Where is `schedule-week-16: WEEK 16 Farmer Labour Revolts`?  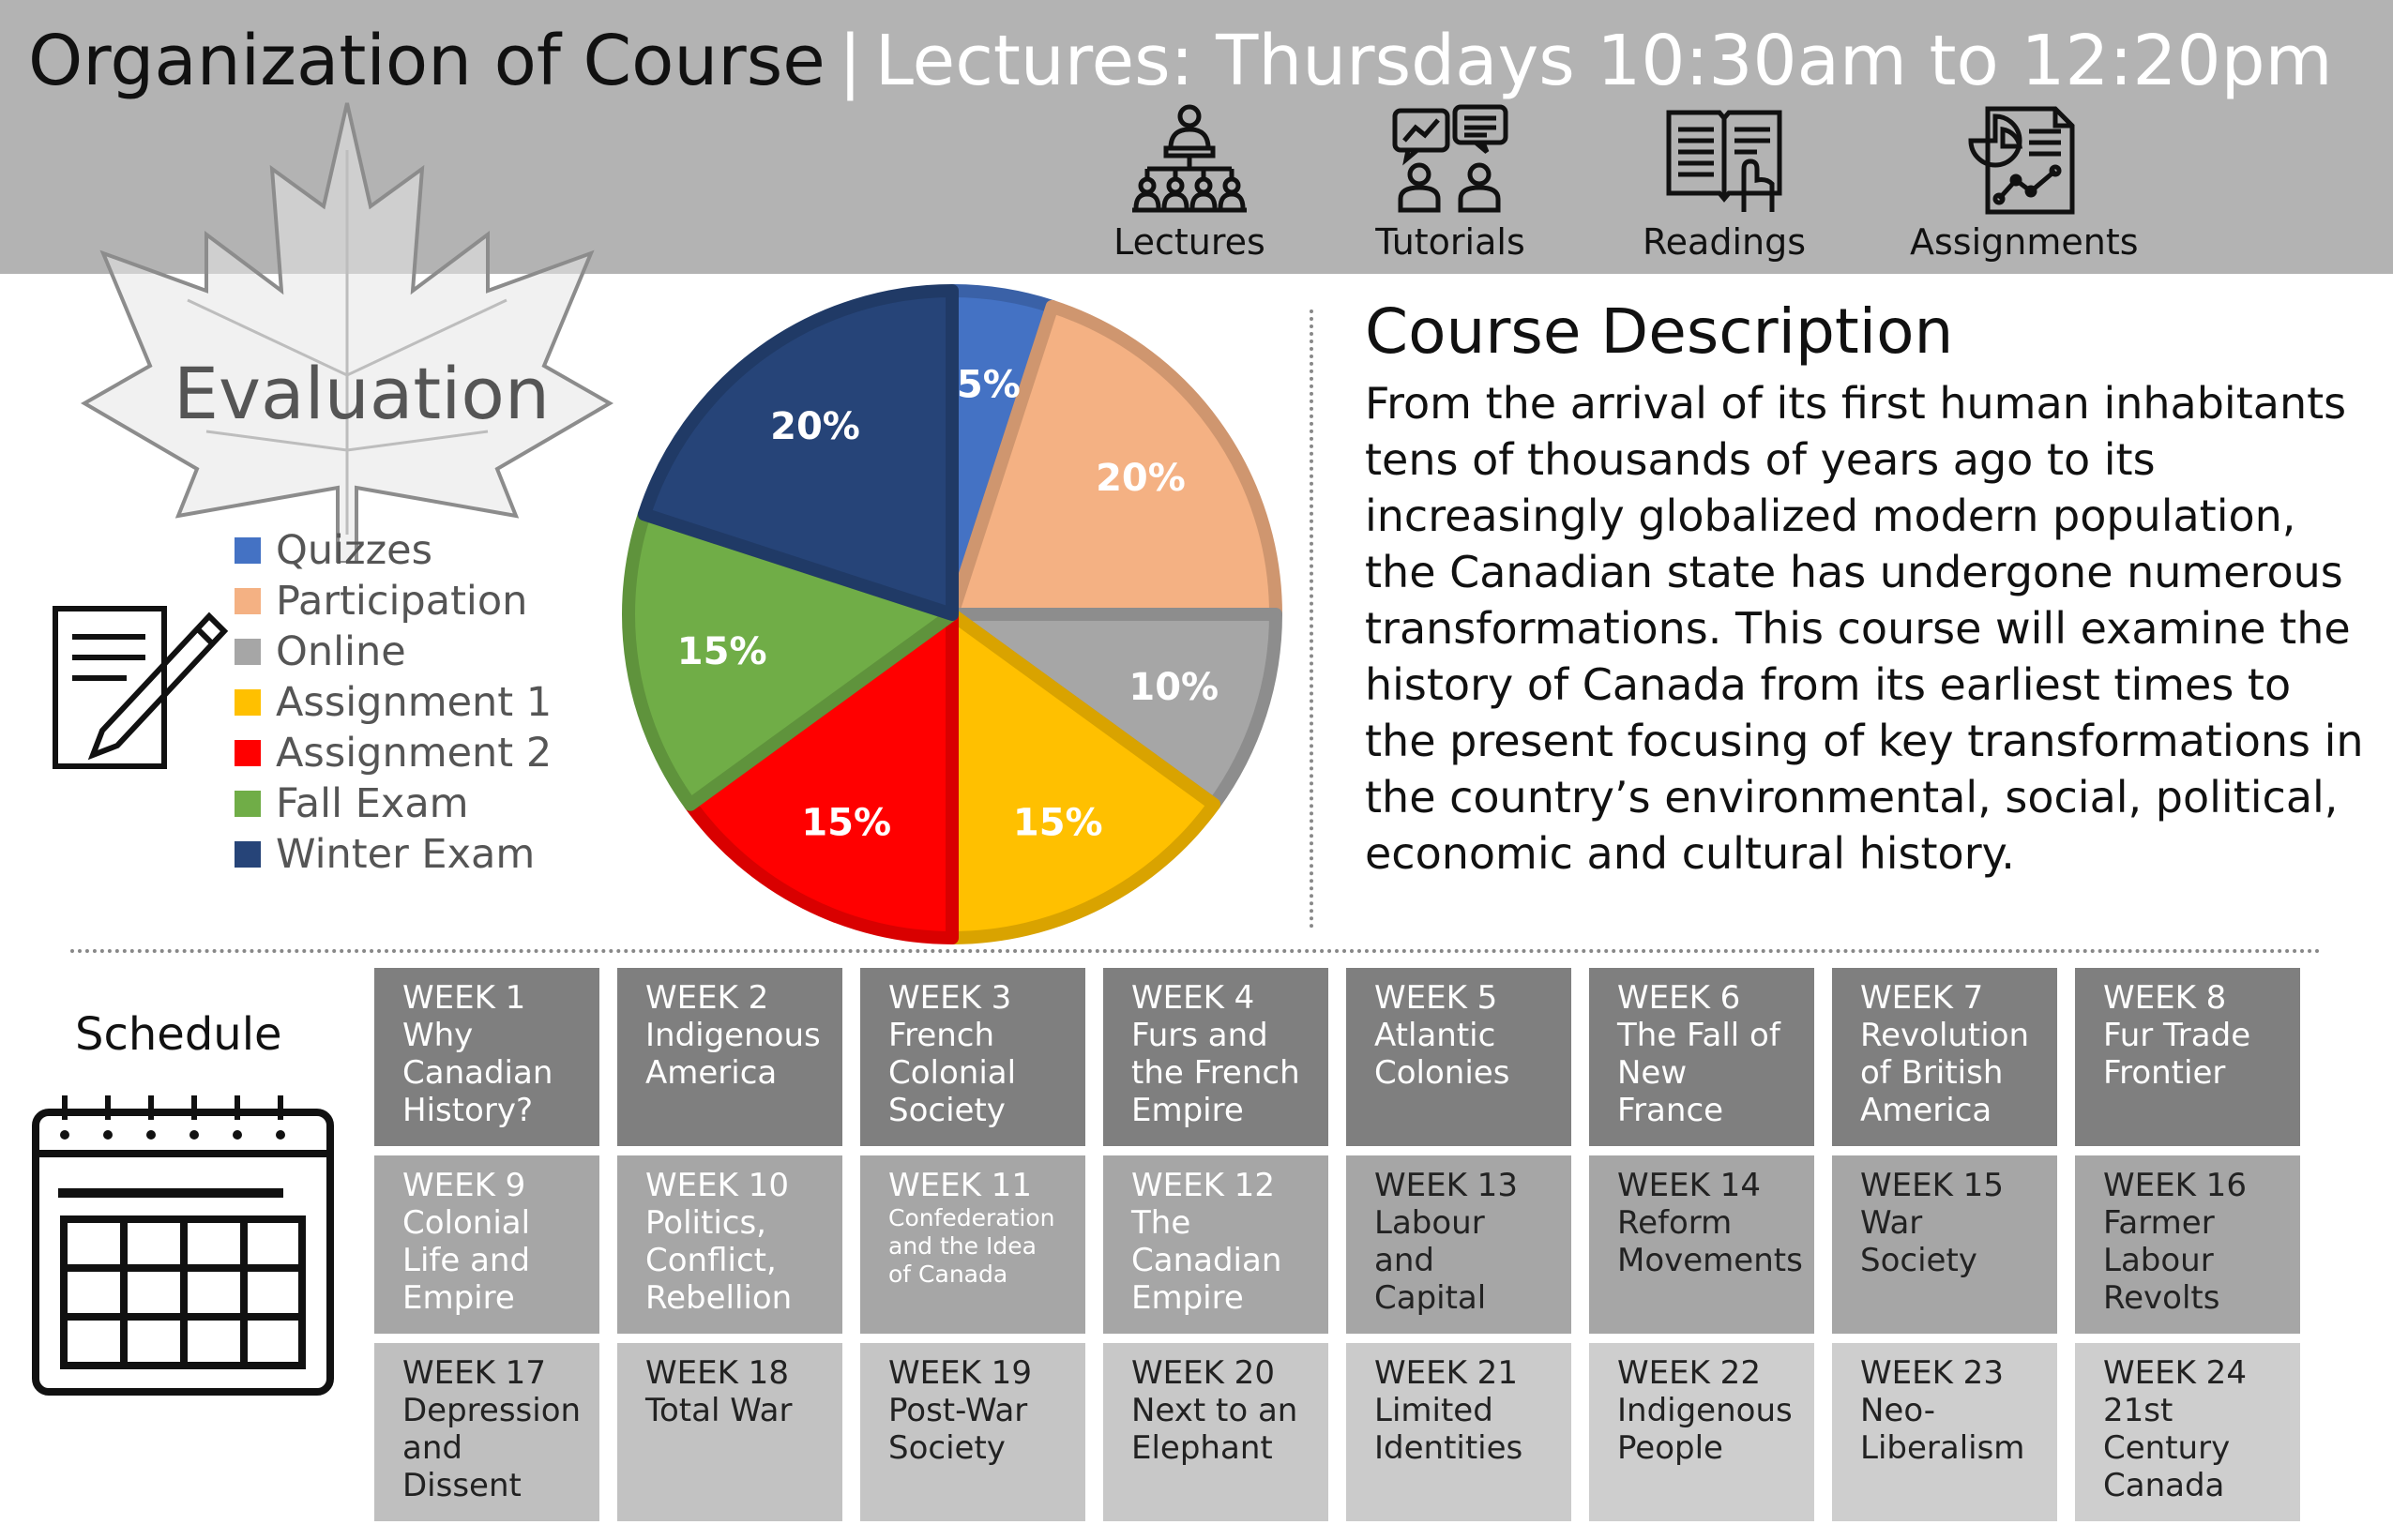
schedule-week-16: WEEK 16 Farmer Labour Revolts is located at coordinates (2187, 1244).